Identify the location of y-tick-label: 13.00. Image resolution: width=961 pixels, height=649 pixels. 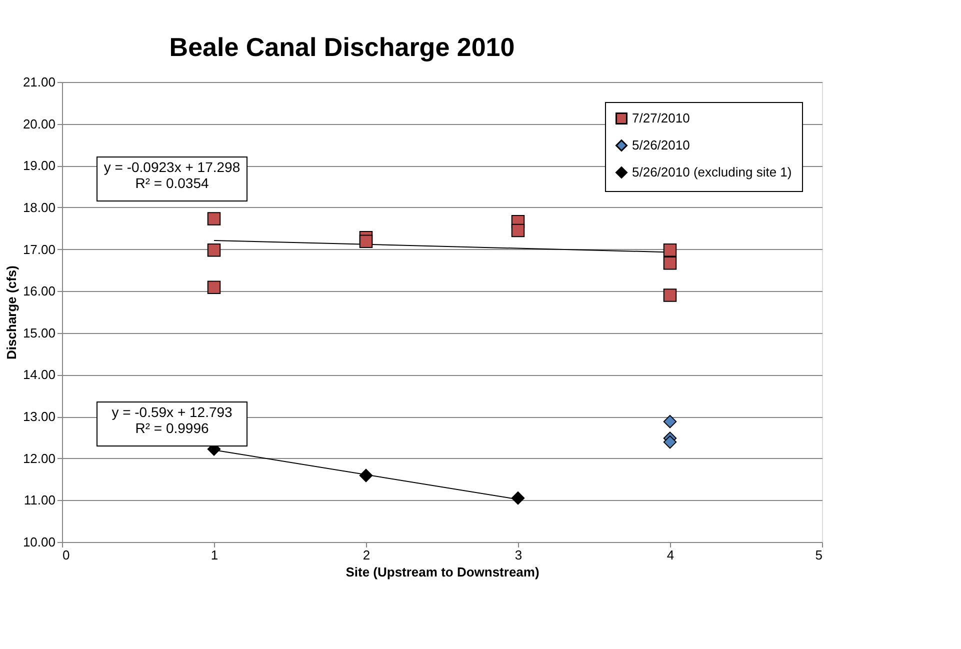
(39, 416).